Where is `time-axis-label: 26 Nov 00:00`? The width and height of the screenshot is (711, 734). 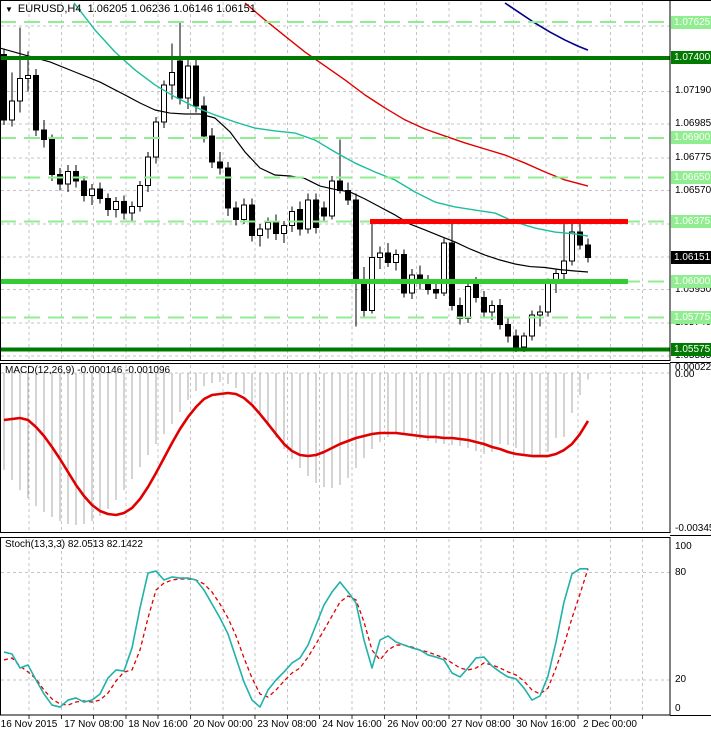
time-axis-label: 26 Nov 00:00 is located at coordinates (417, 724).